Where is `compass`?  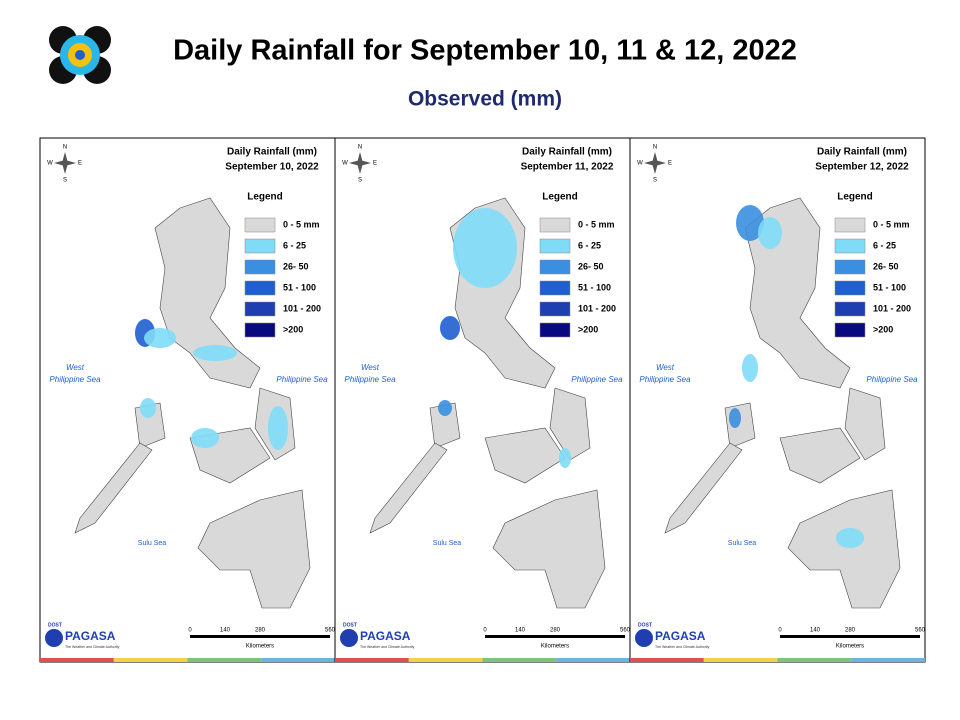
compass is located at coordinates (65, 163).